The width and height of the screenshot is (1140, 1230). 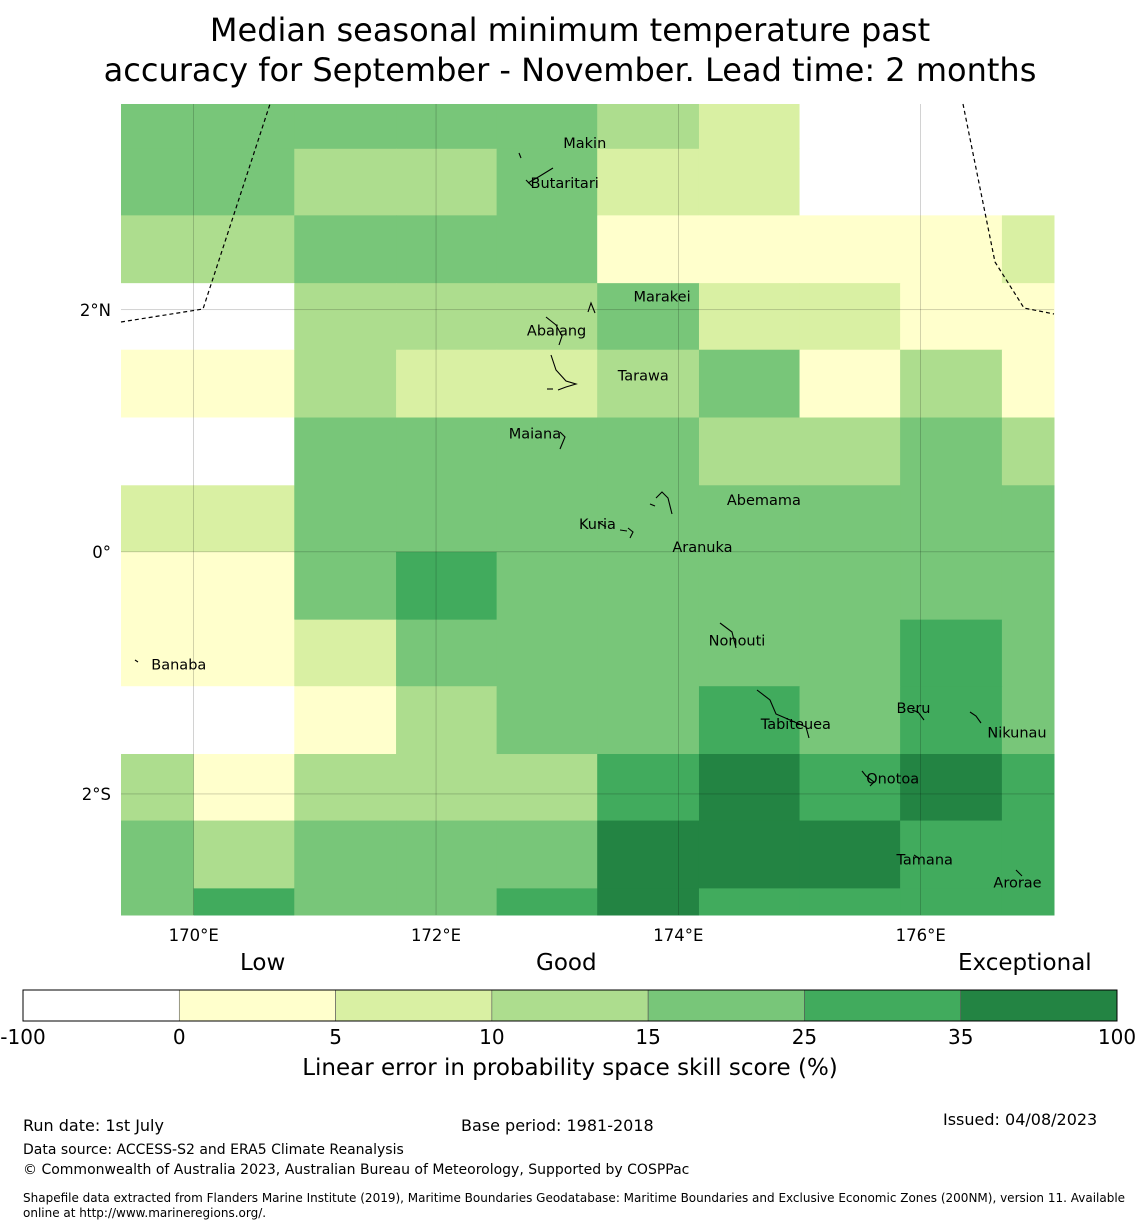 I want to click on run-date: Run date: 1st July, so click(x=93, y=1125).